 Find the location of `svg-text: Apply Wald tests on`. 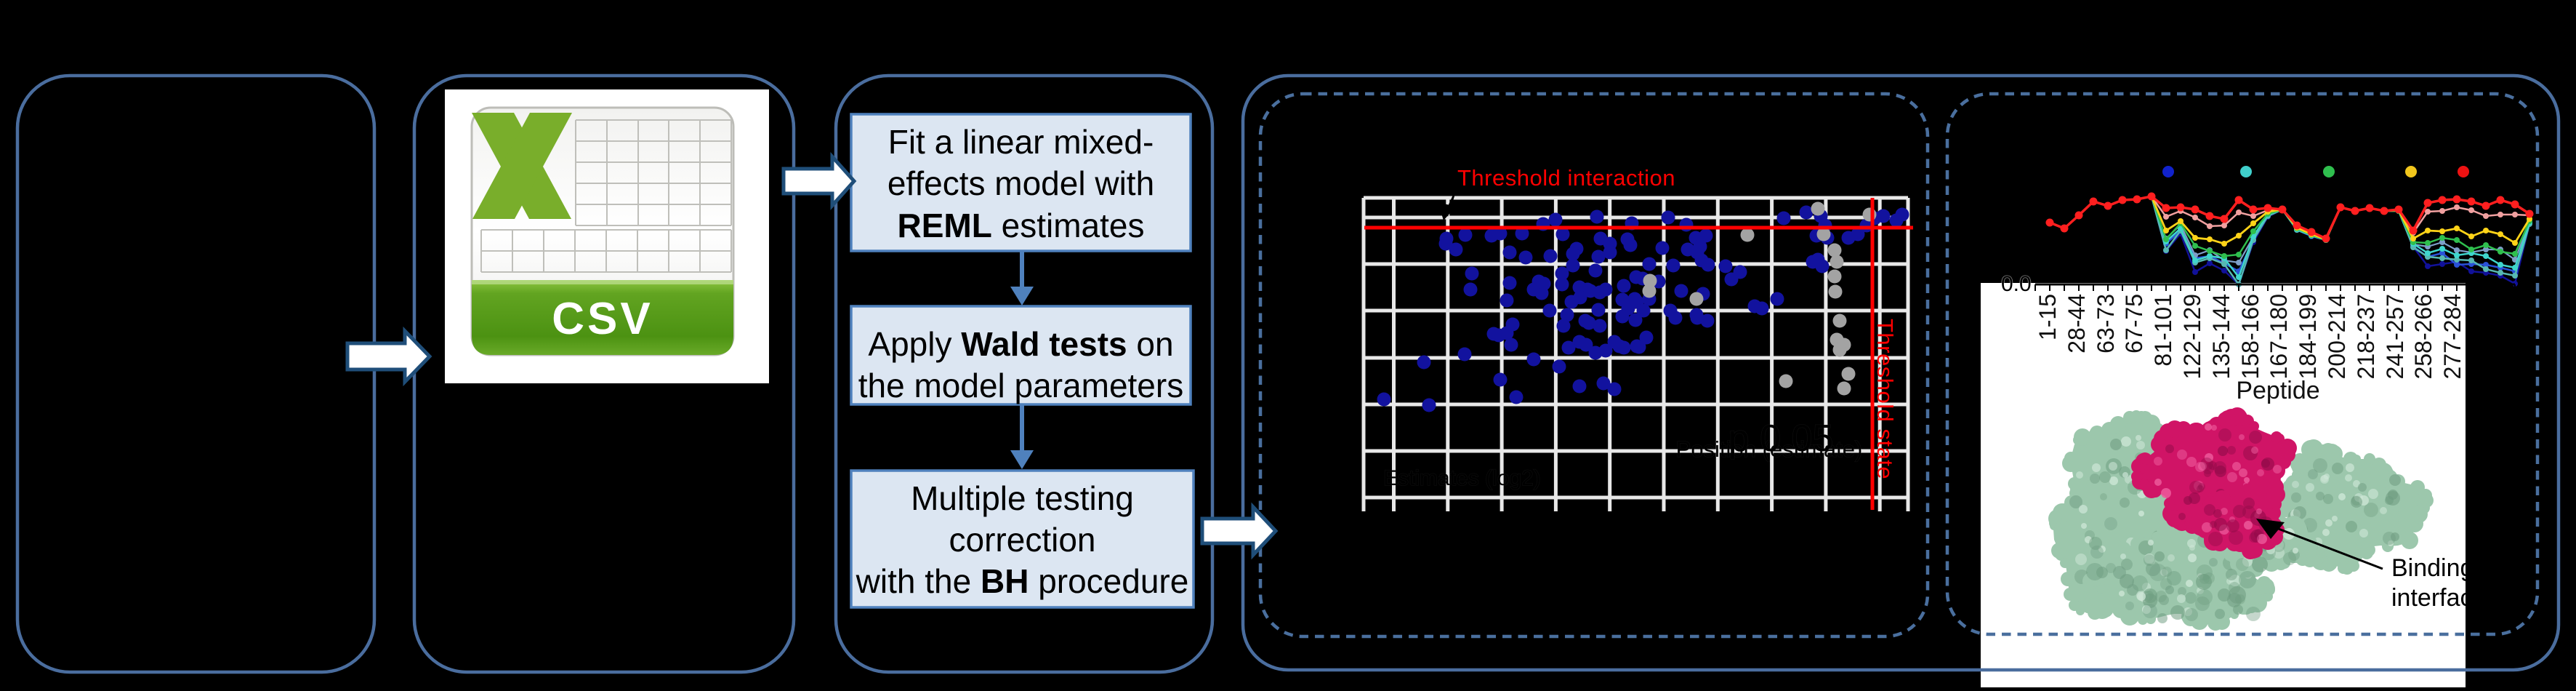

svg-text: Apply Wald tests on is located at coordinates (1020, 344).